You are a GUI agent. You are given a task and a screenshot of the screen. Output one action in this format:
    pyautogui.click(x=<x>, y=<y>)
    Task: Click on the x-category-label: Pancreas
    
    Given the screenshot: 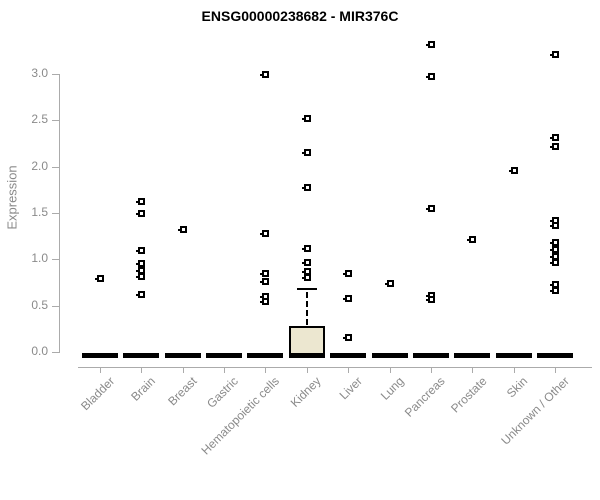 What is the action you would take?
    pyautogui.click(x=425, y=397)
    